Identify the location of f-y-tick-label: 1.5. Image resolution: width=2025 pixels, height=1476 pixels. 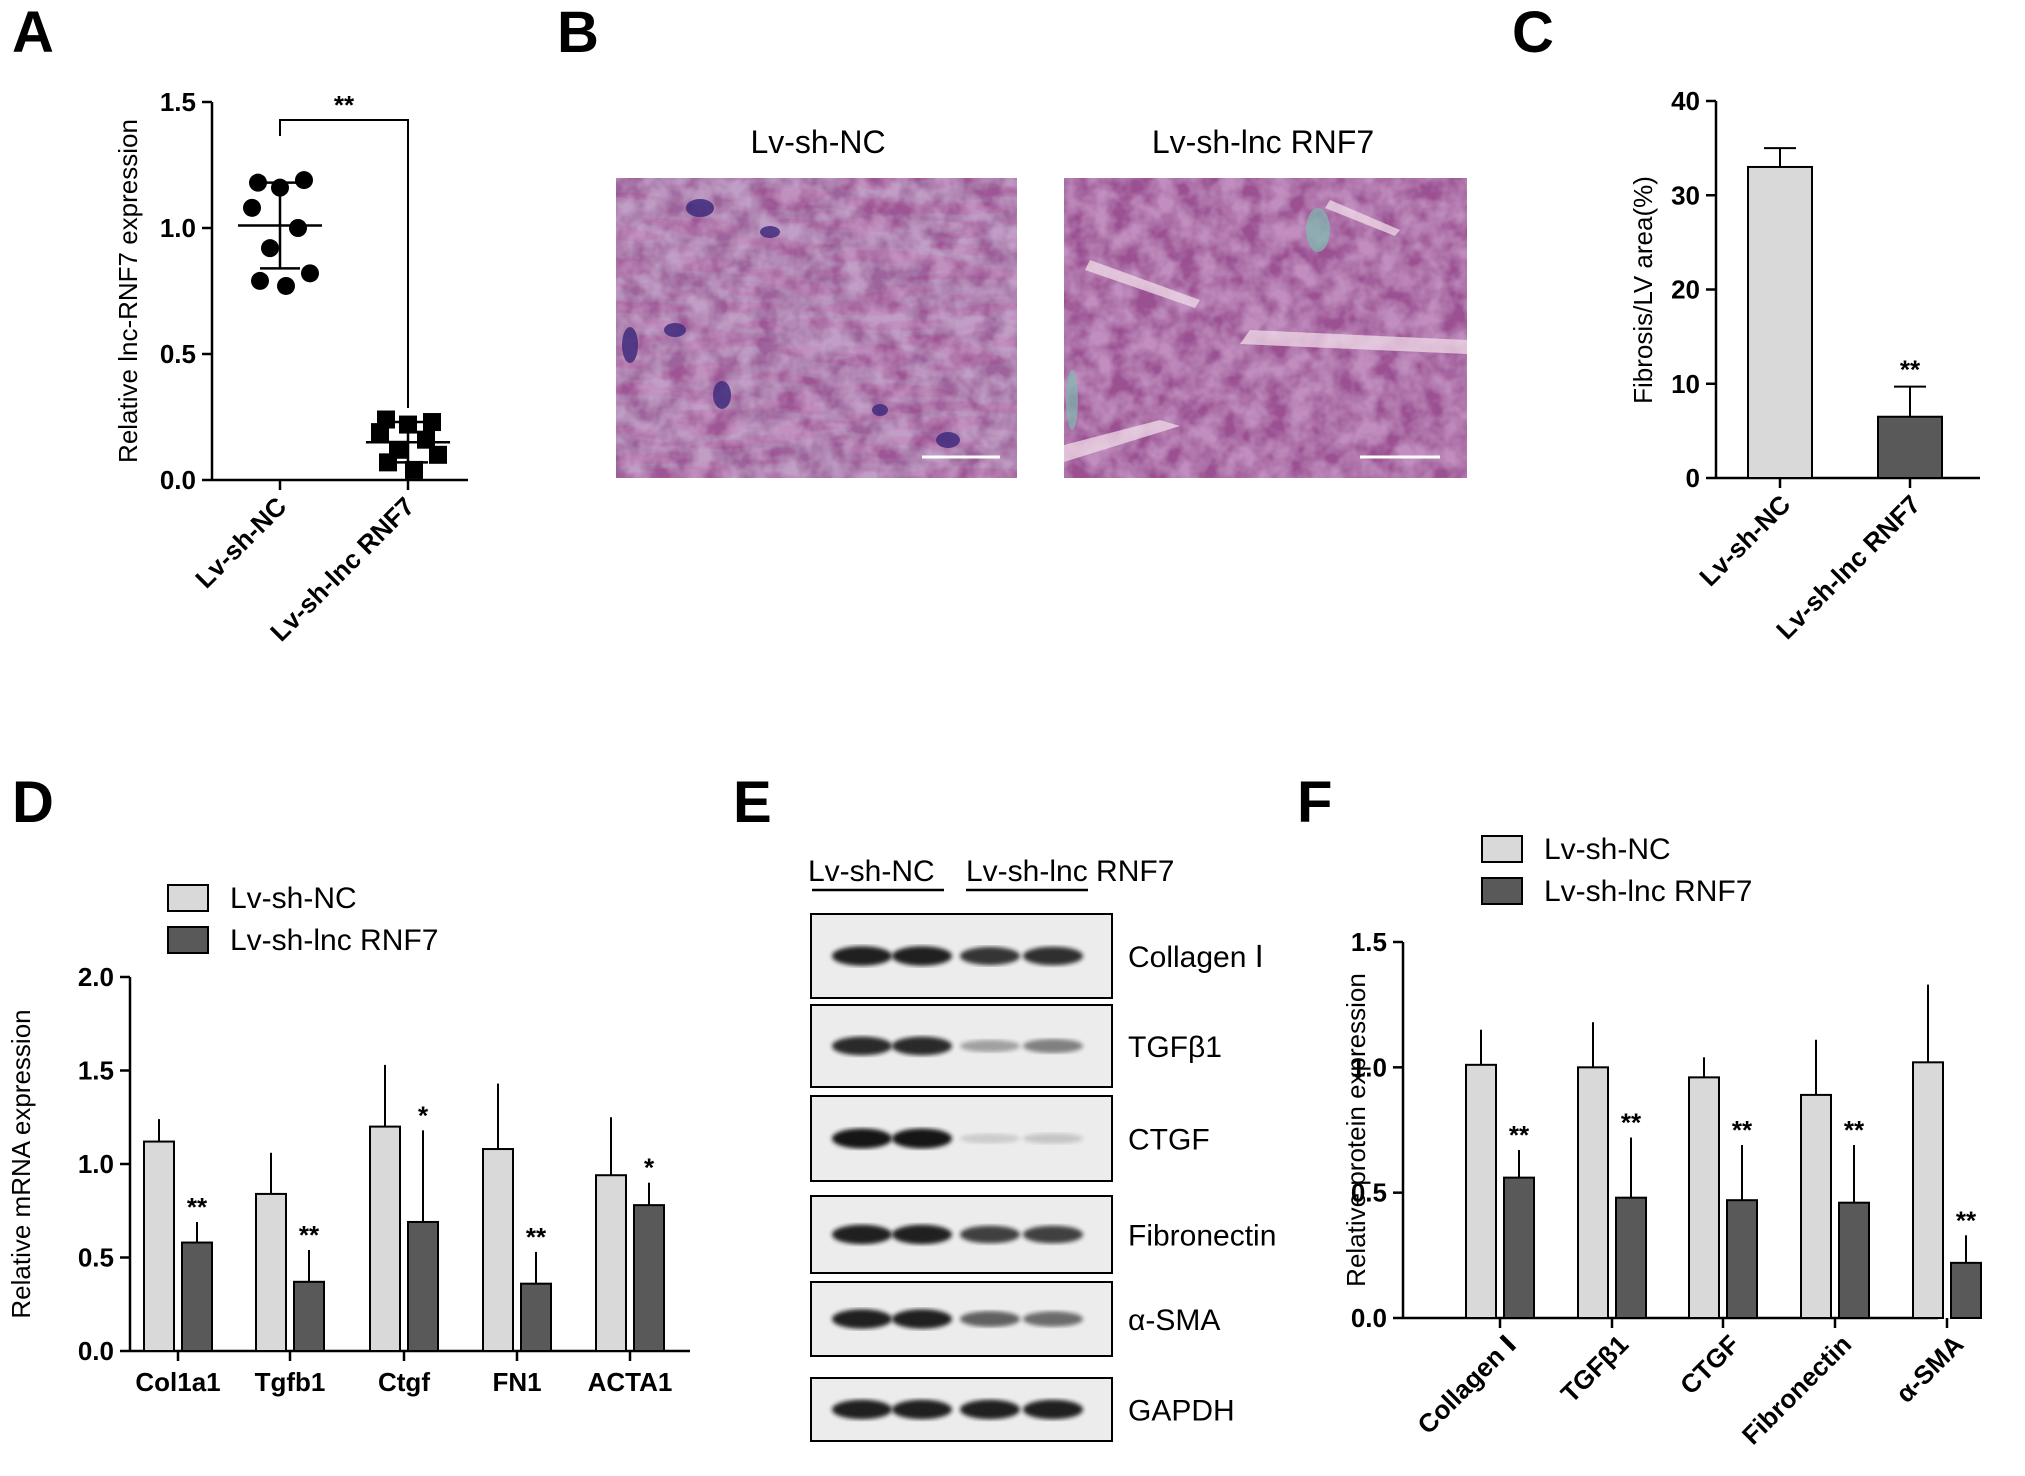
(1369, 942).